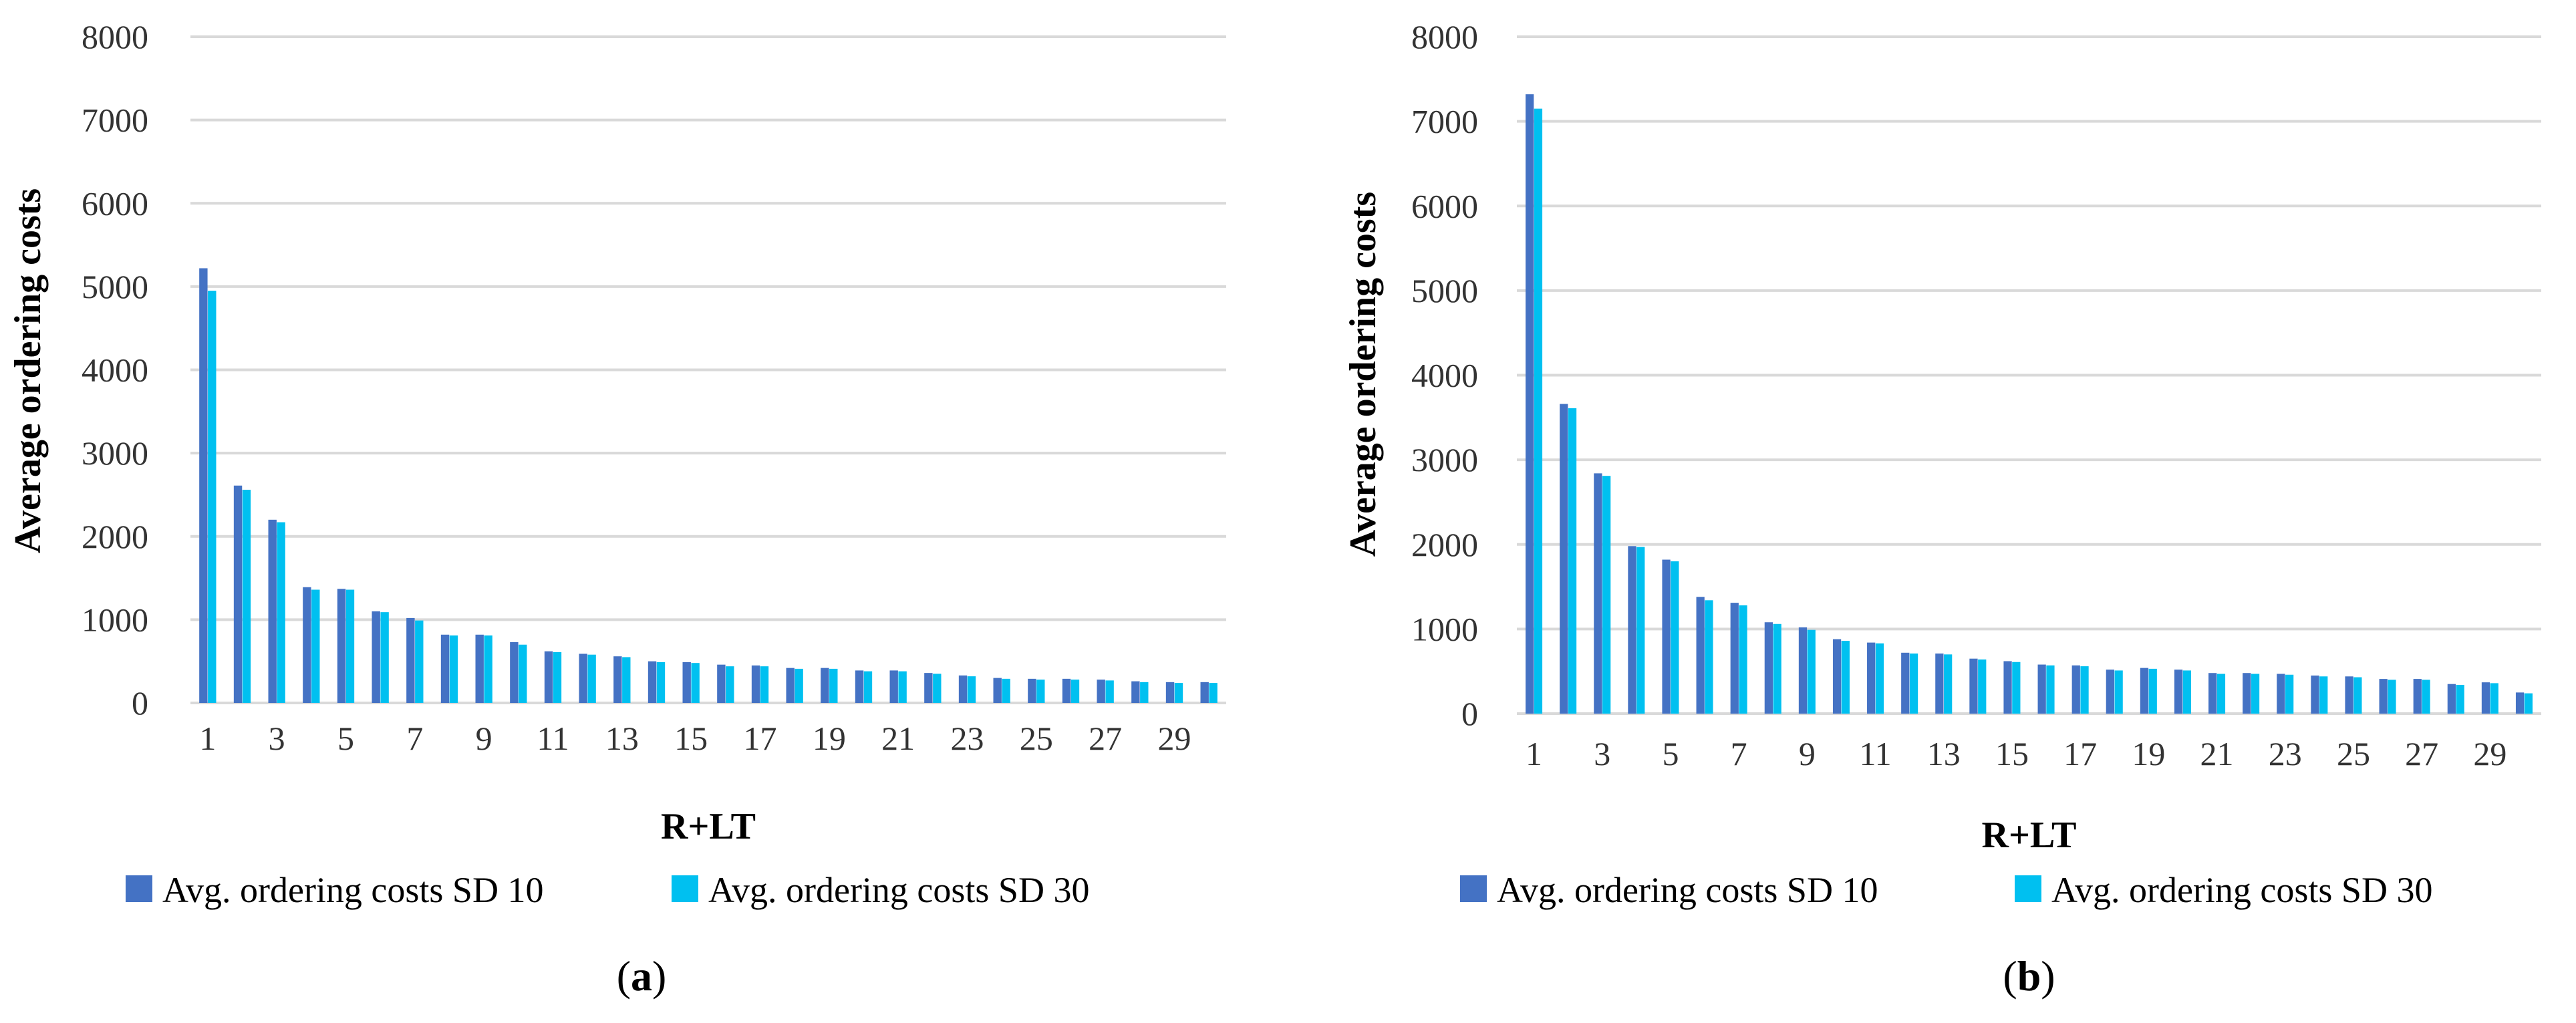 This screenshot has width=2576, height=1023. What do you see at coordinates (1982, 686) in the screenshot?
I see `bar-series2-cat14` at bounding box center [1982, 686].